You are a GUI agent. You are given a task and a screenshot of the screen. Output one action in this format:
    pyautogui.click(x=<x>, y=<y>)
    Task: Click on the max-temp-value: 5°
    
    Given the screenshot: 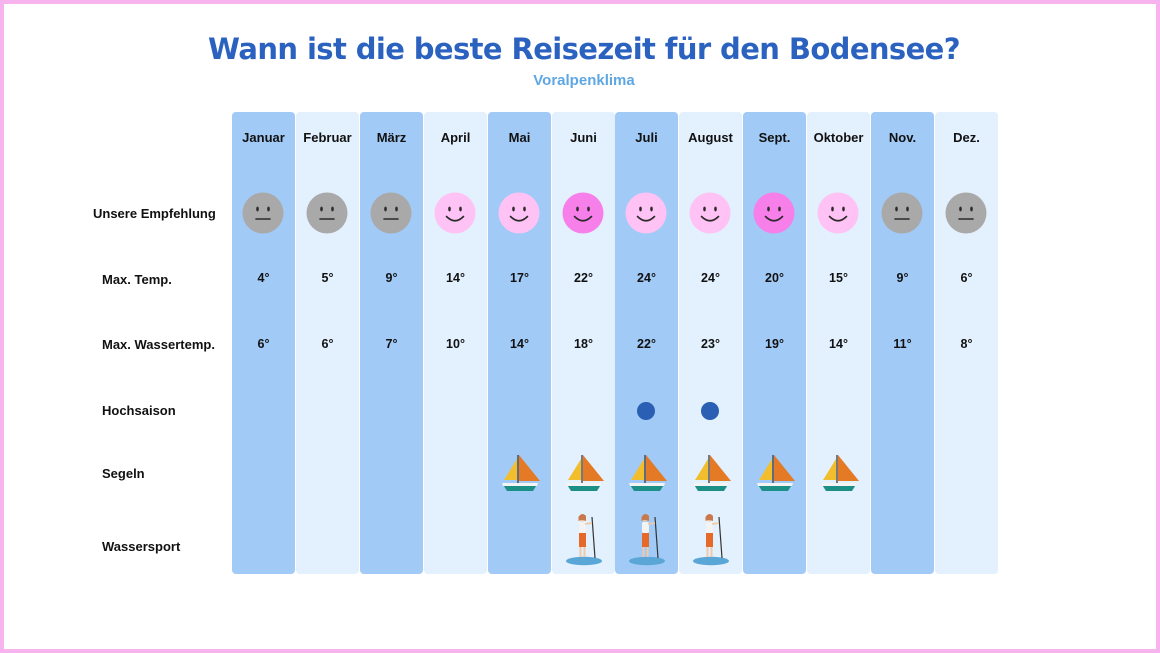 What is the action you would take?
    pyautogui.click(x=327, y=278)
    